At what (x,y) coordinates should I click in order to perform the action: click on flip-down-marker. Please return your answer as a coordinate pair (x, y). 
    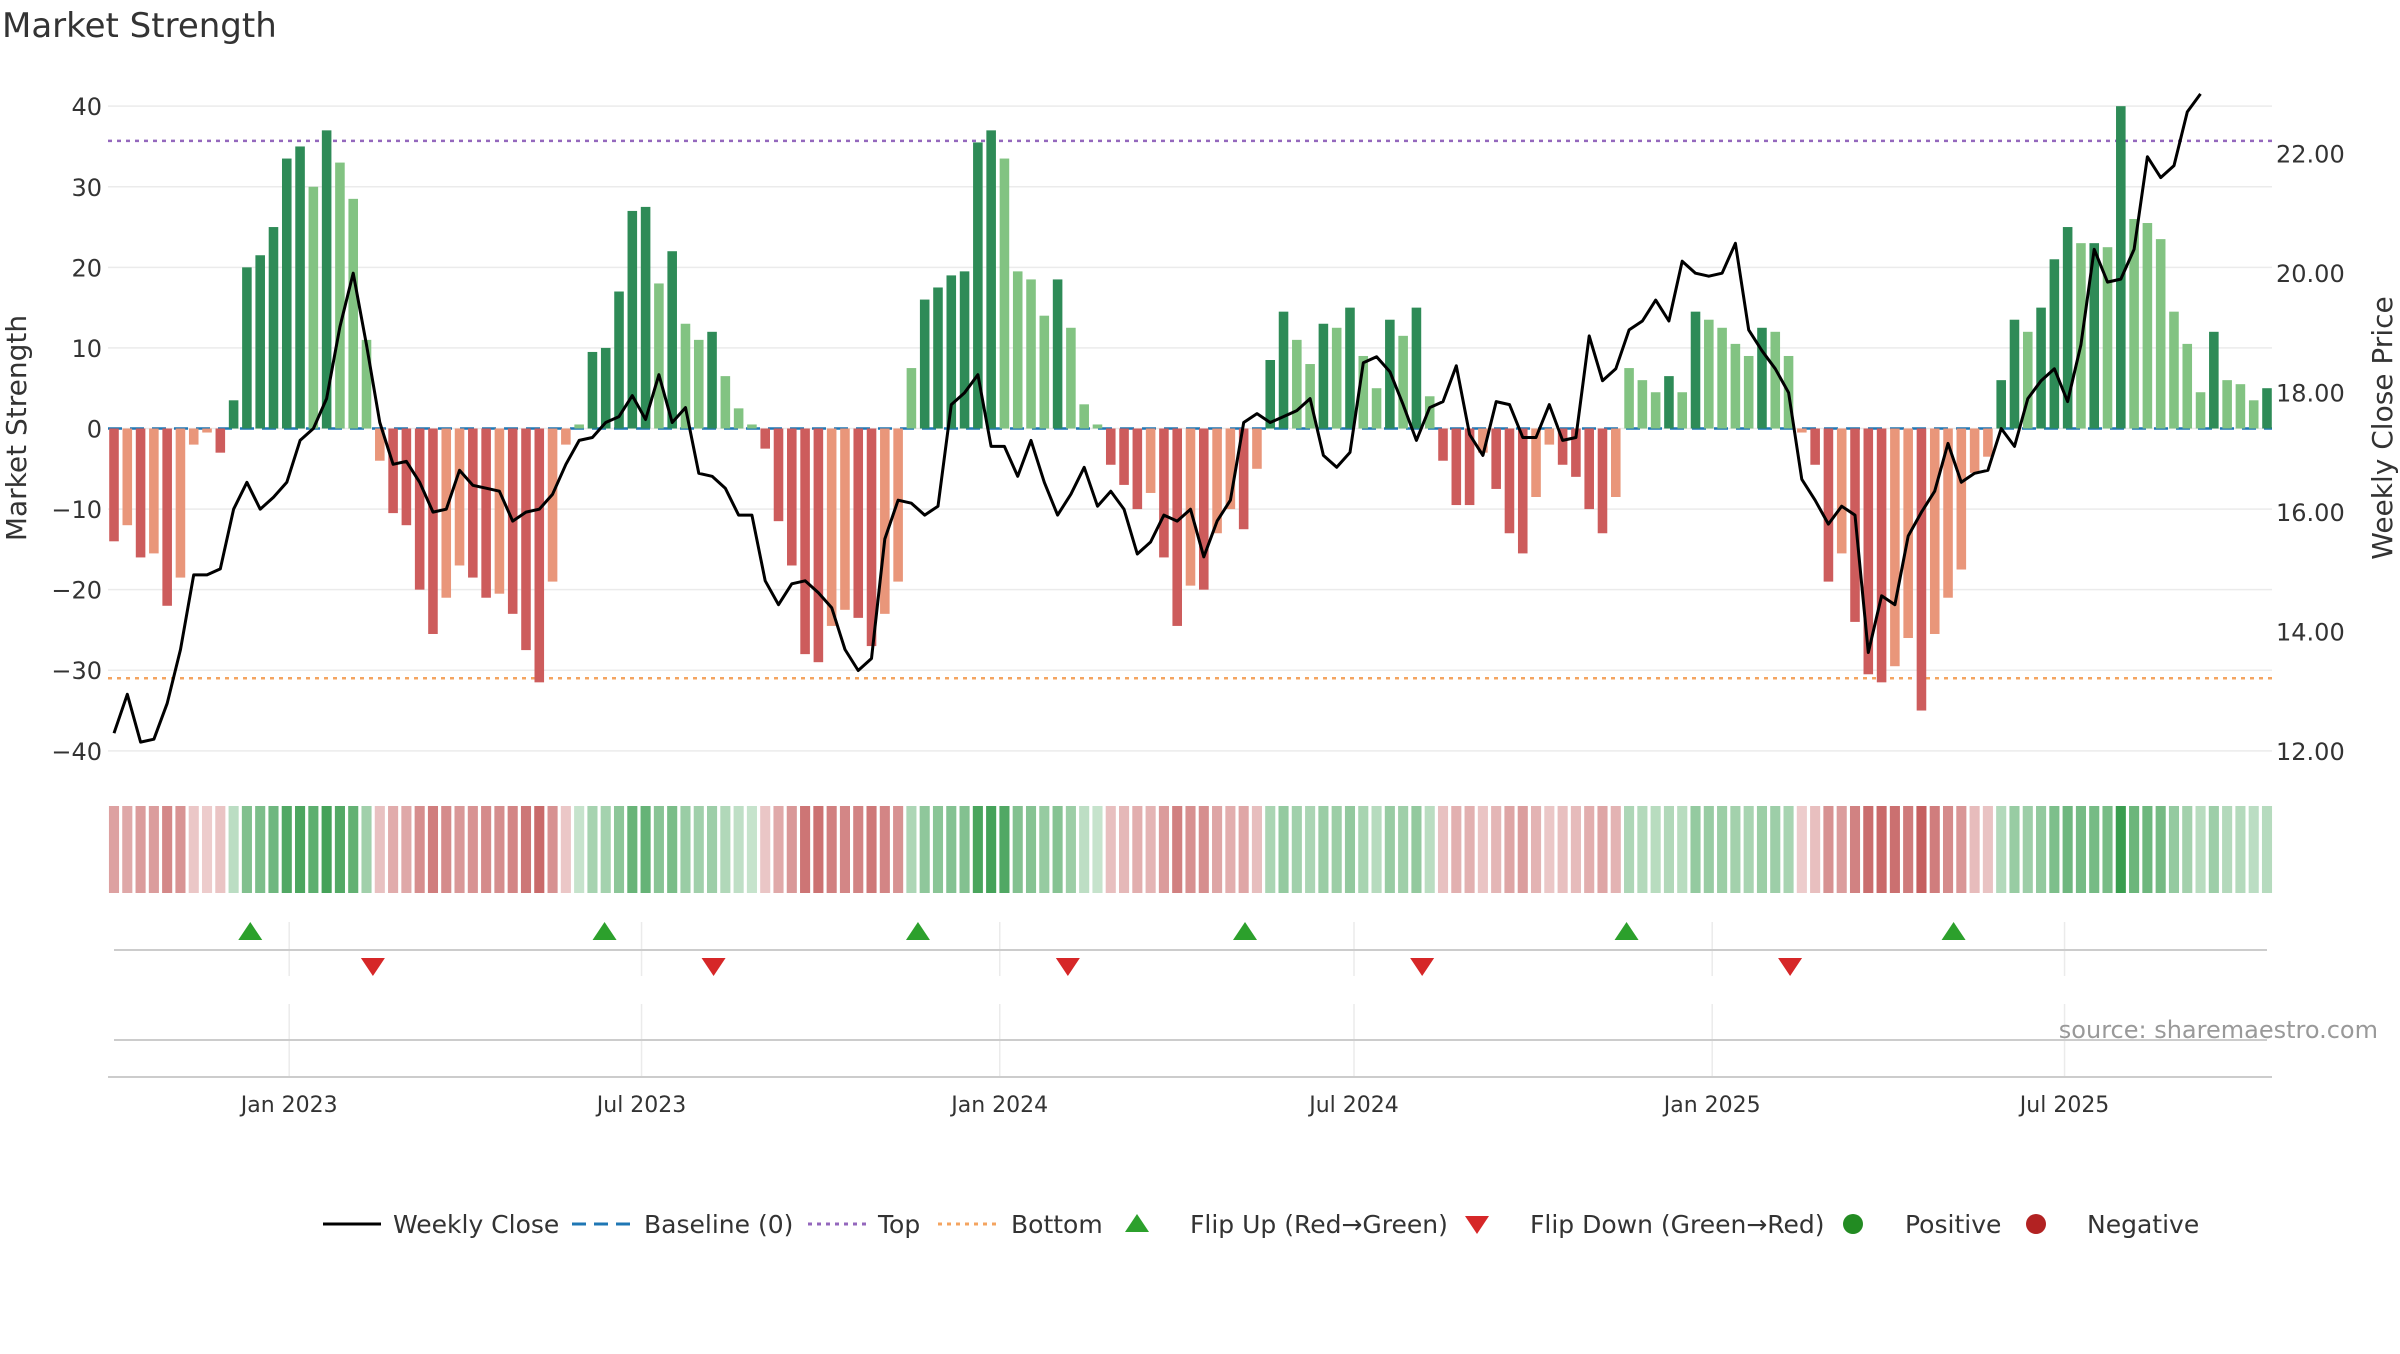
    Looking at the image, I should click on (713, 967).